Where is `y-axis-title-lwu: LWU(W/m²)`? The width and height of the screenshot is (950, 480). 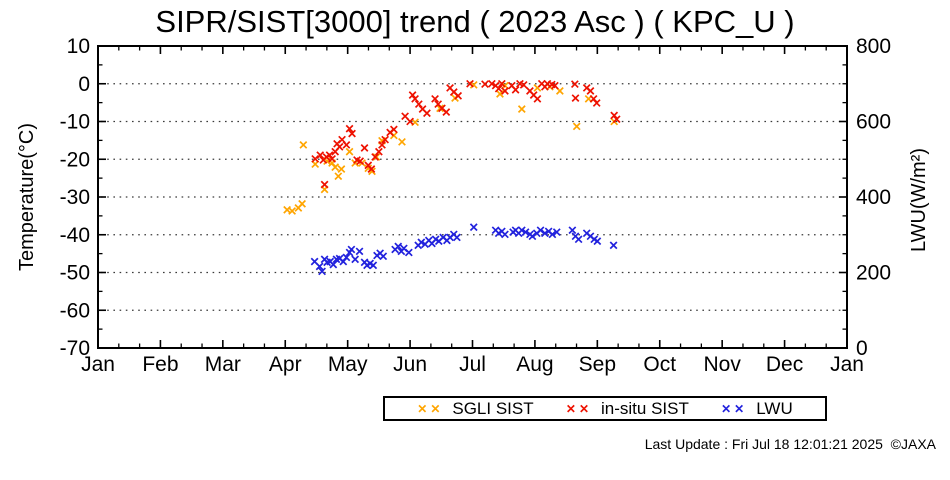 y-axis-title-lwu: LWU(W/m²) is located at coordinates (919, 200).